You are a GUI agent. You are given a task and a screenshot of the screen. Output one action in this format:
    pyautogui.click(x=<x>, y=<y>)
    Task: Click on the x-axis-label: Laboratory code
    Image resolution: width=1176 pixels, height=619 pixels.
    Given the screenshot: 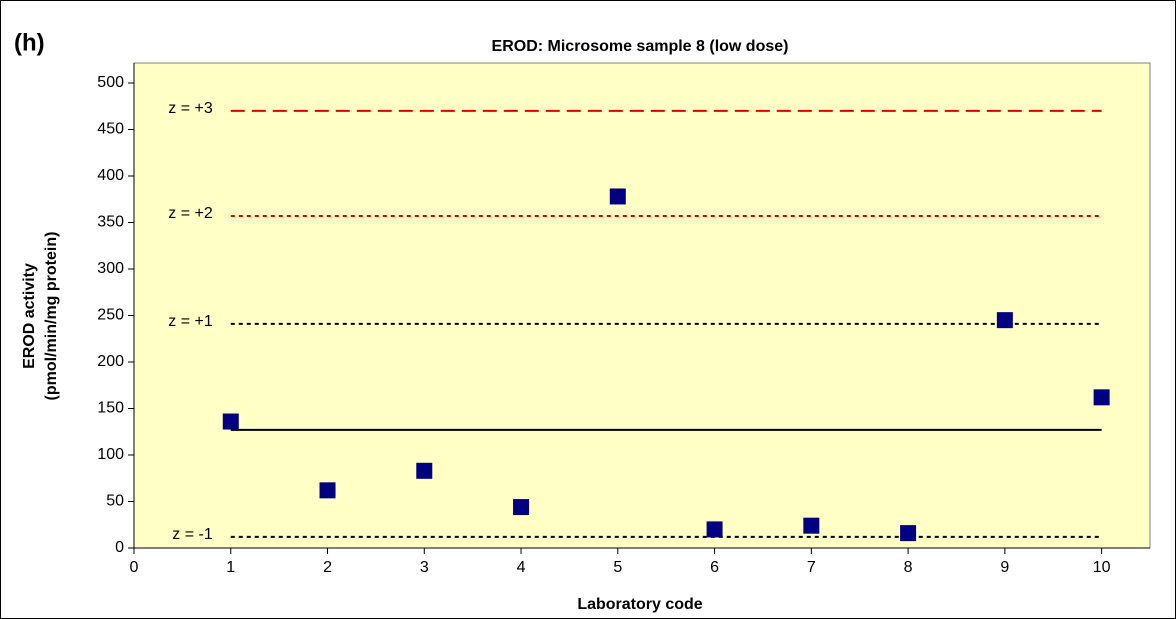 What is the action you would take?
    pyautogui.click(x=639, y=604)
    